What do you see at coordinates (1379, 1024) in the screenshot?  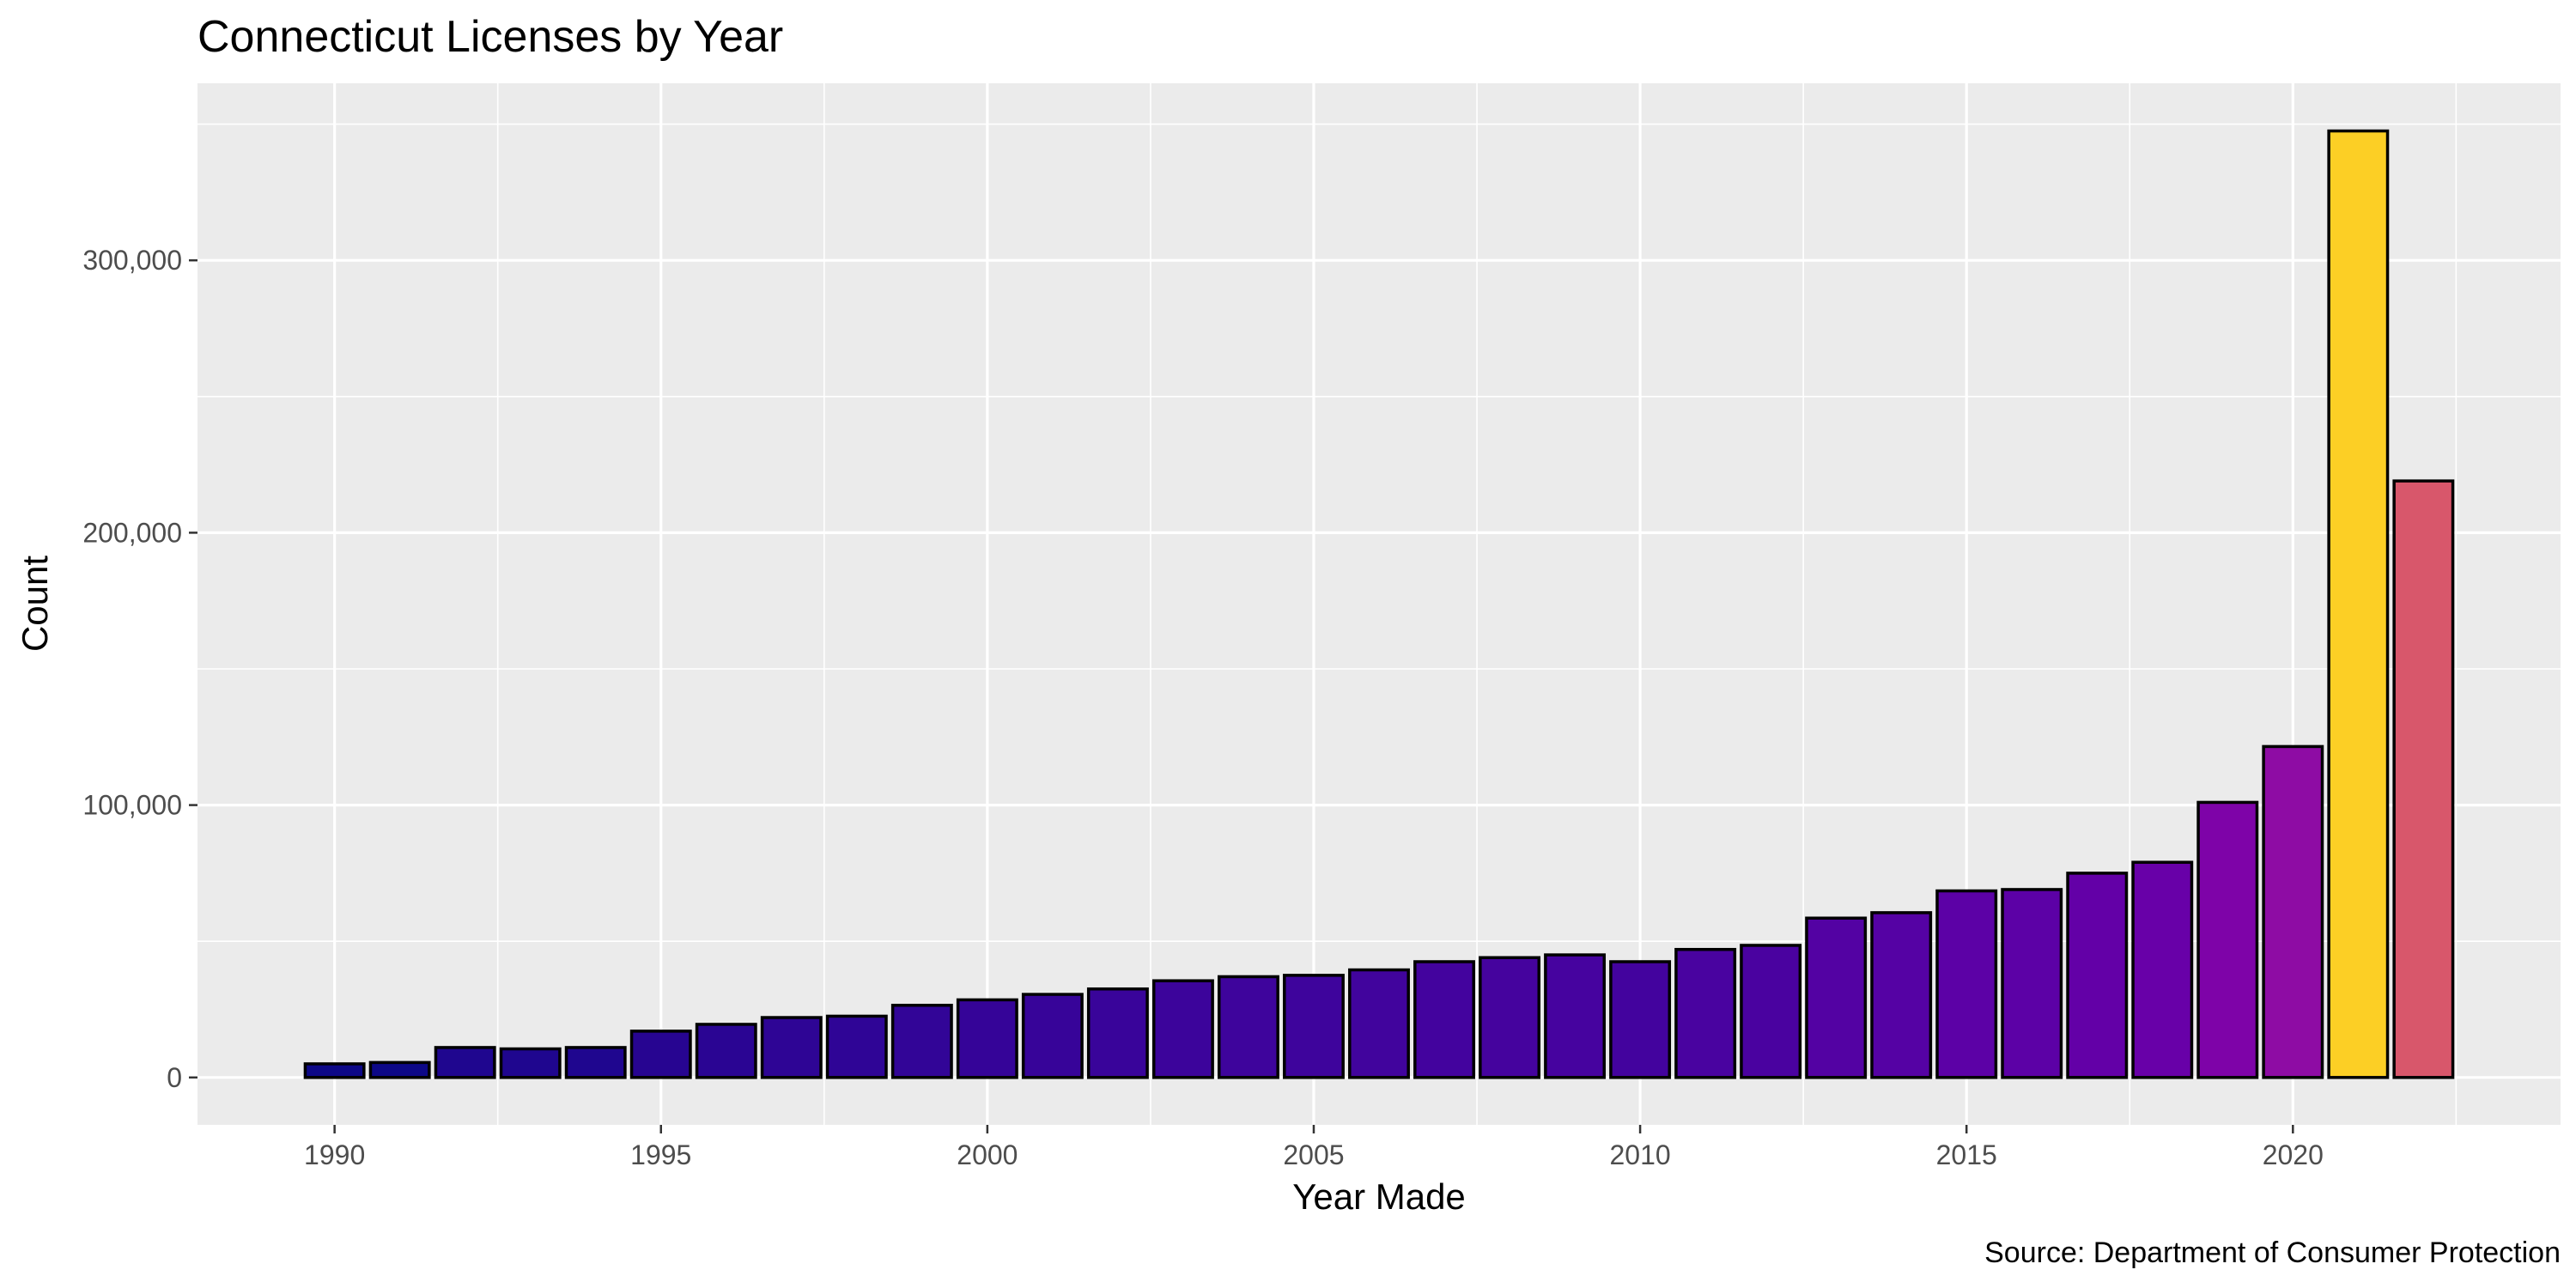 I see `bar-2006` at bounding box center [1379, 1024].